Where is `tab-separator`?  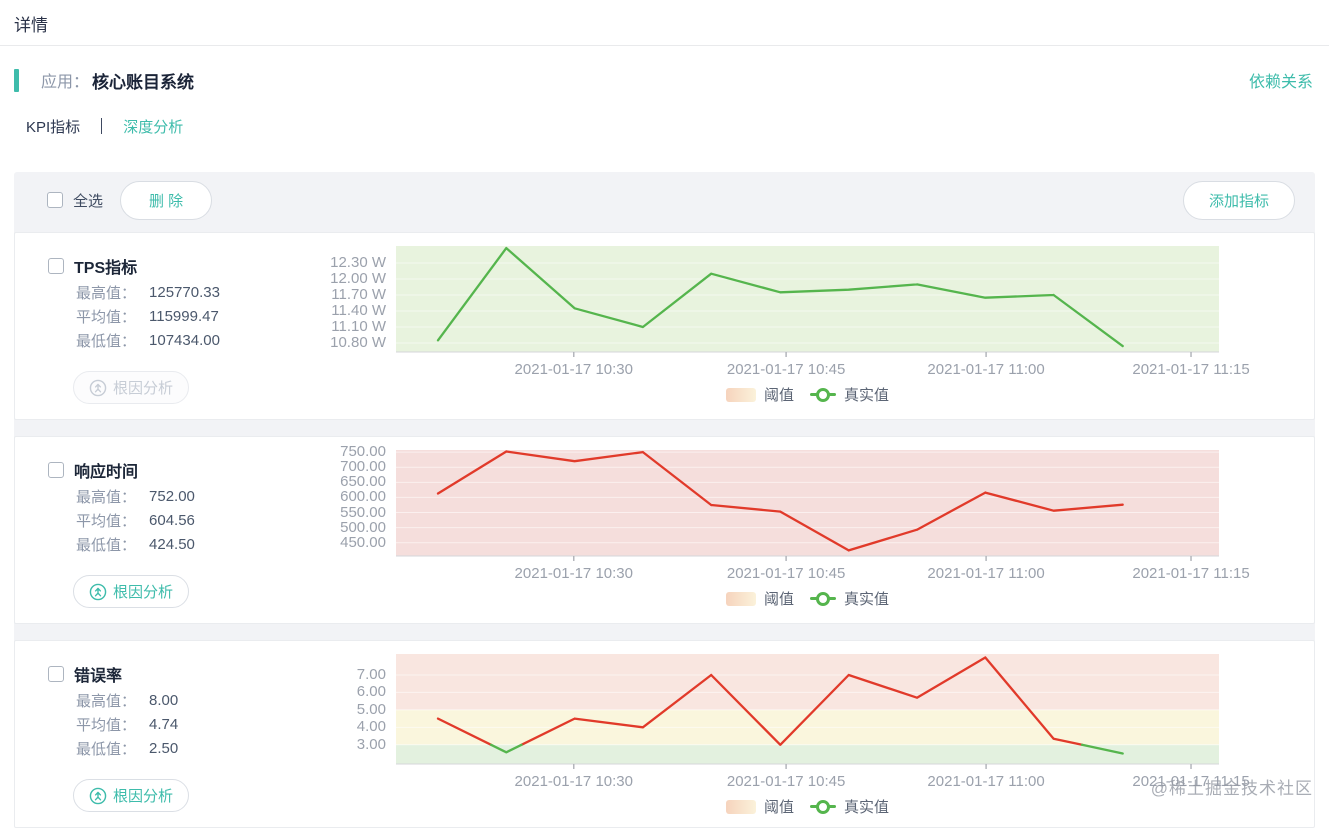
tab-separator is located at coordinates (102, 126).